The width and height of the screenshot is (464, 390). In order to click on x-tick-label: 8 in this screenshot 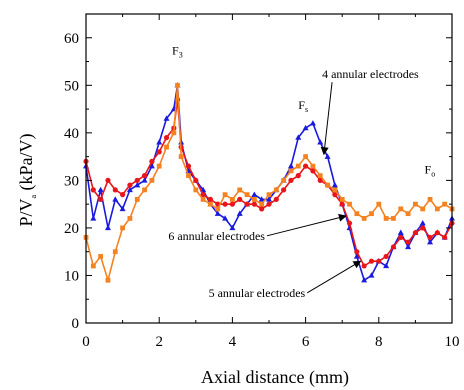, I will do `click(379, 342)`.